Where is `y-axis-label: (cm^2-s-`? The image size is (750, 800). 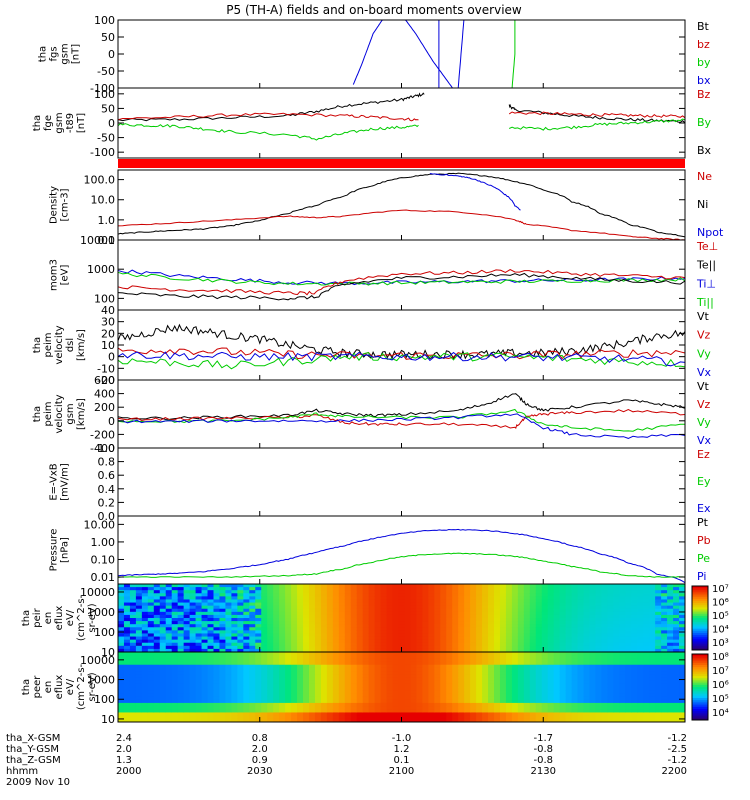
y-axis-label: (cm^2-s- is located at coordinates (81, 617).